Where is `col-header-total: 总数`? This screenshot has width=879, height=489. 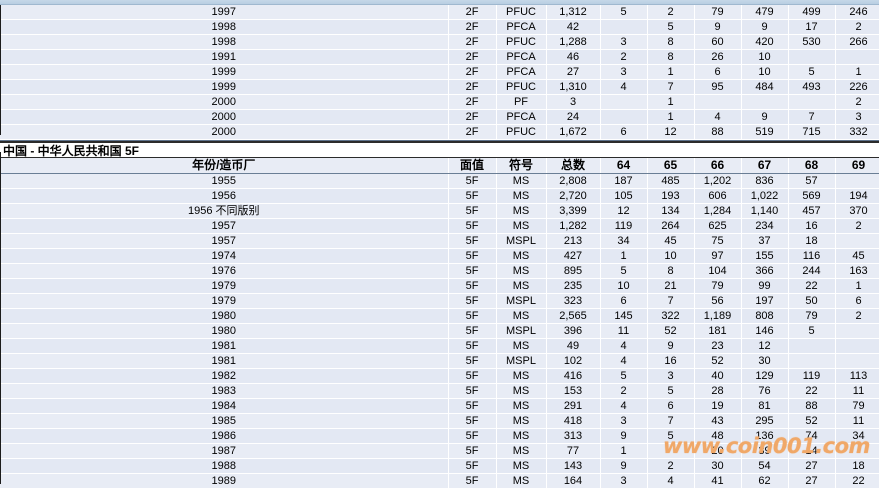
col-header-total: 总数 is located at coordinates (573, 166).